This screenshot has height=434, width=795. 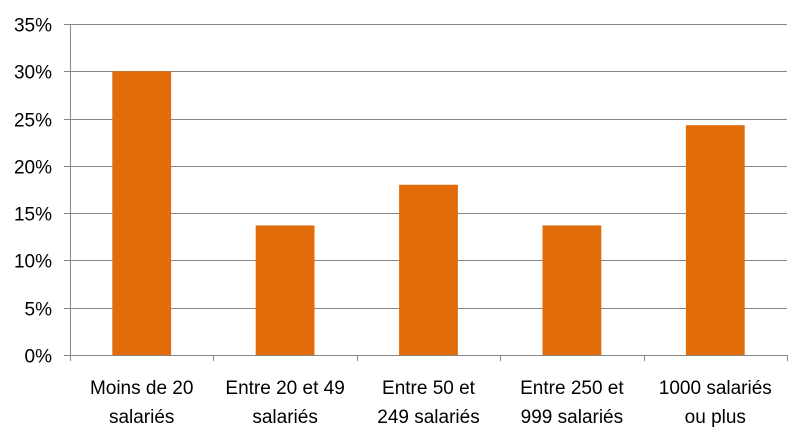 I want to click on x-category-label: 999 salariés, so click(x=572, y=417).